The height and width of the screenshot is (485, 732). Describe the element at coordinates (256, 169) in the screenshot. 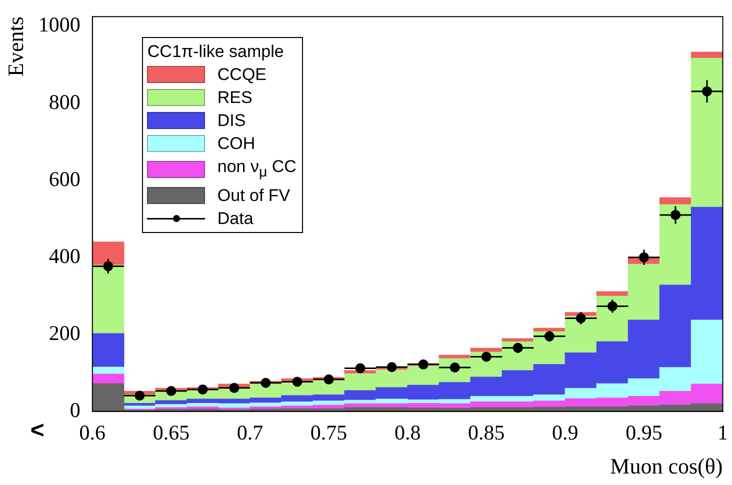

I see `legend-label: non ν$_{μ}$ CC` at that location.